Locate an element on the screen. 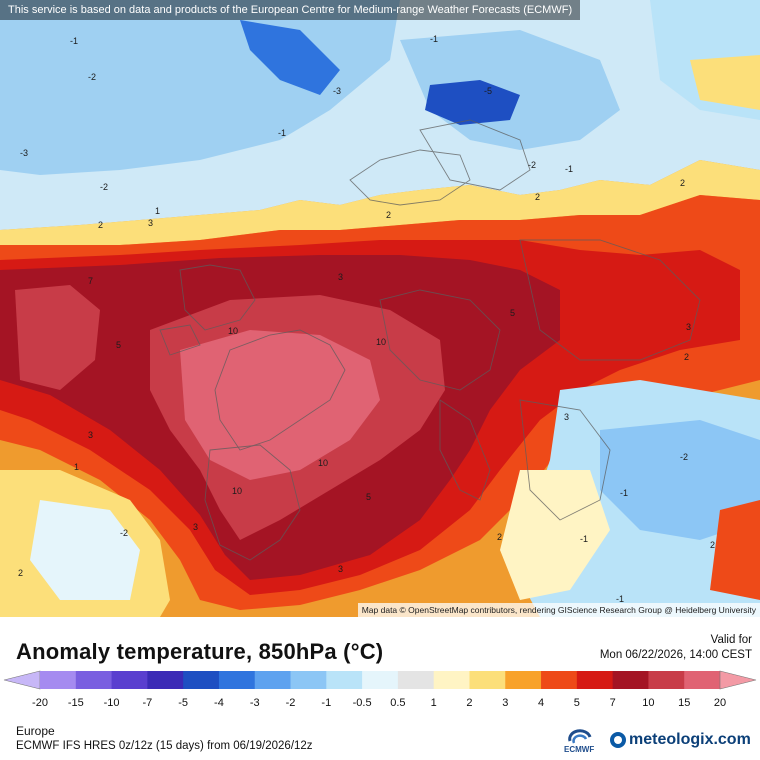 The image size is (760, 760). colorbar-tick-label: 0.5 is located at coordinates (398, 703).